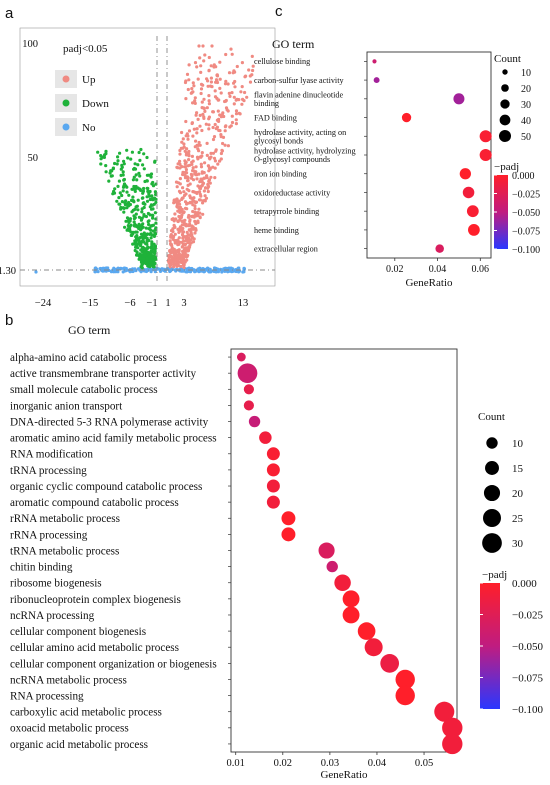  What do you see at coordinates (86, 713) in the screenshot?
I see `go-term-label: carboxylic acid metabolic process` at bounding box center [86, 713].